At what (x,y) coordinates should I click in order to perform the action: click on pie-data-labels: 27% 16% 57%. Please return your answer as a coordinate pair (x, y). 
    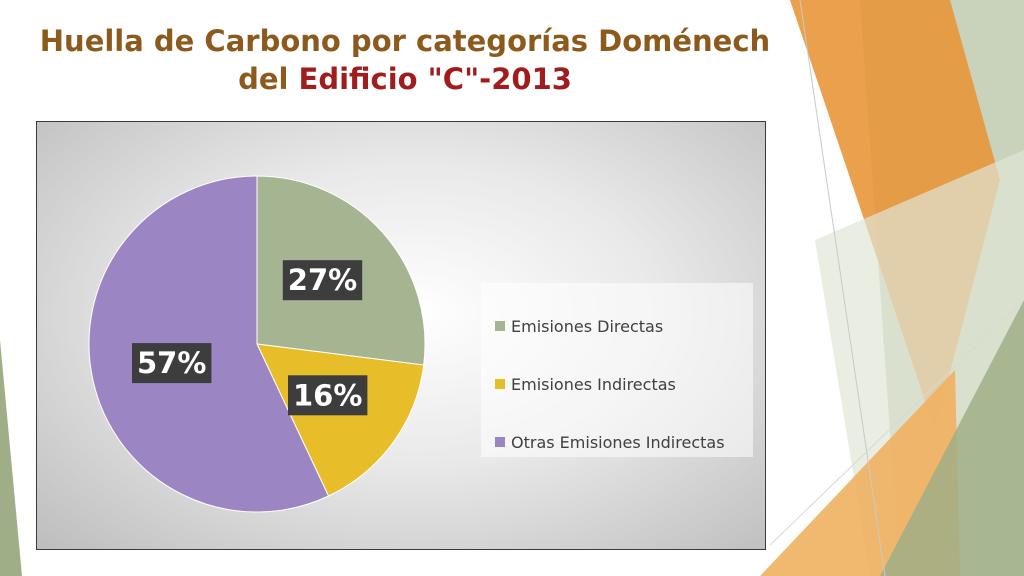
    Looking at the image, I should click on (250, 338).